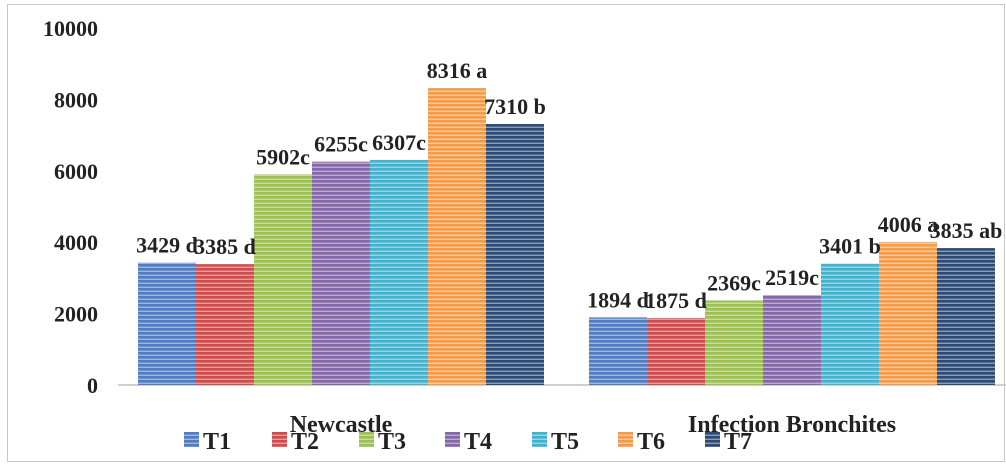 The image size is (1006, 464). Describe the element at coordinates (392, 442) in the screenshot. I see `legend-label: T3` at that location.